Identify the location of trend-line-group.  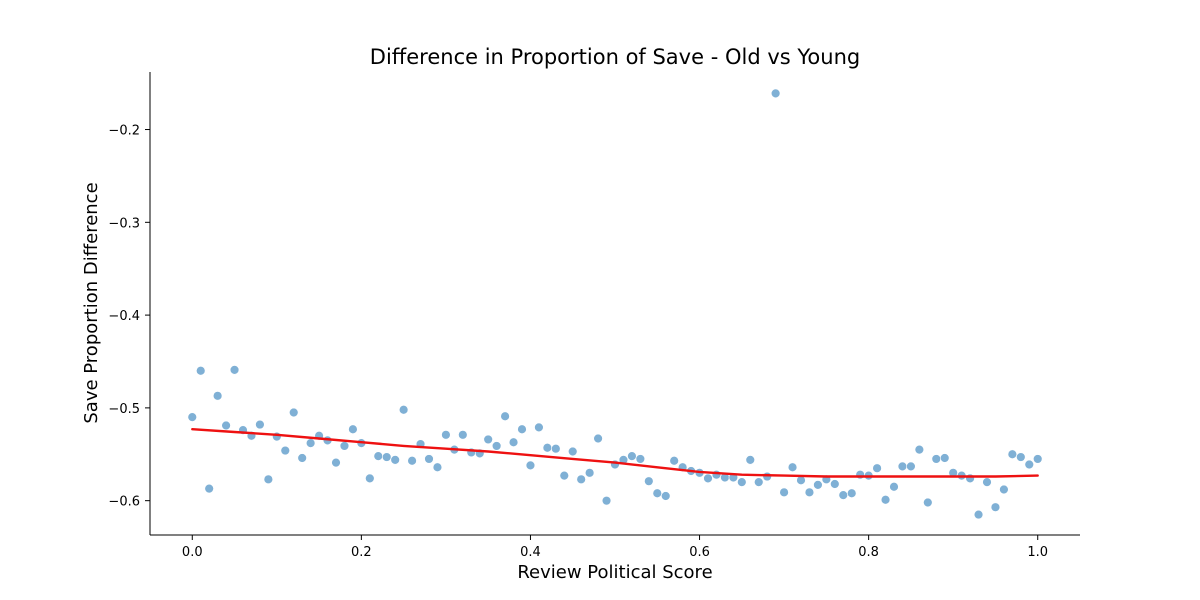
(615, 453).